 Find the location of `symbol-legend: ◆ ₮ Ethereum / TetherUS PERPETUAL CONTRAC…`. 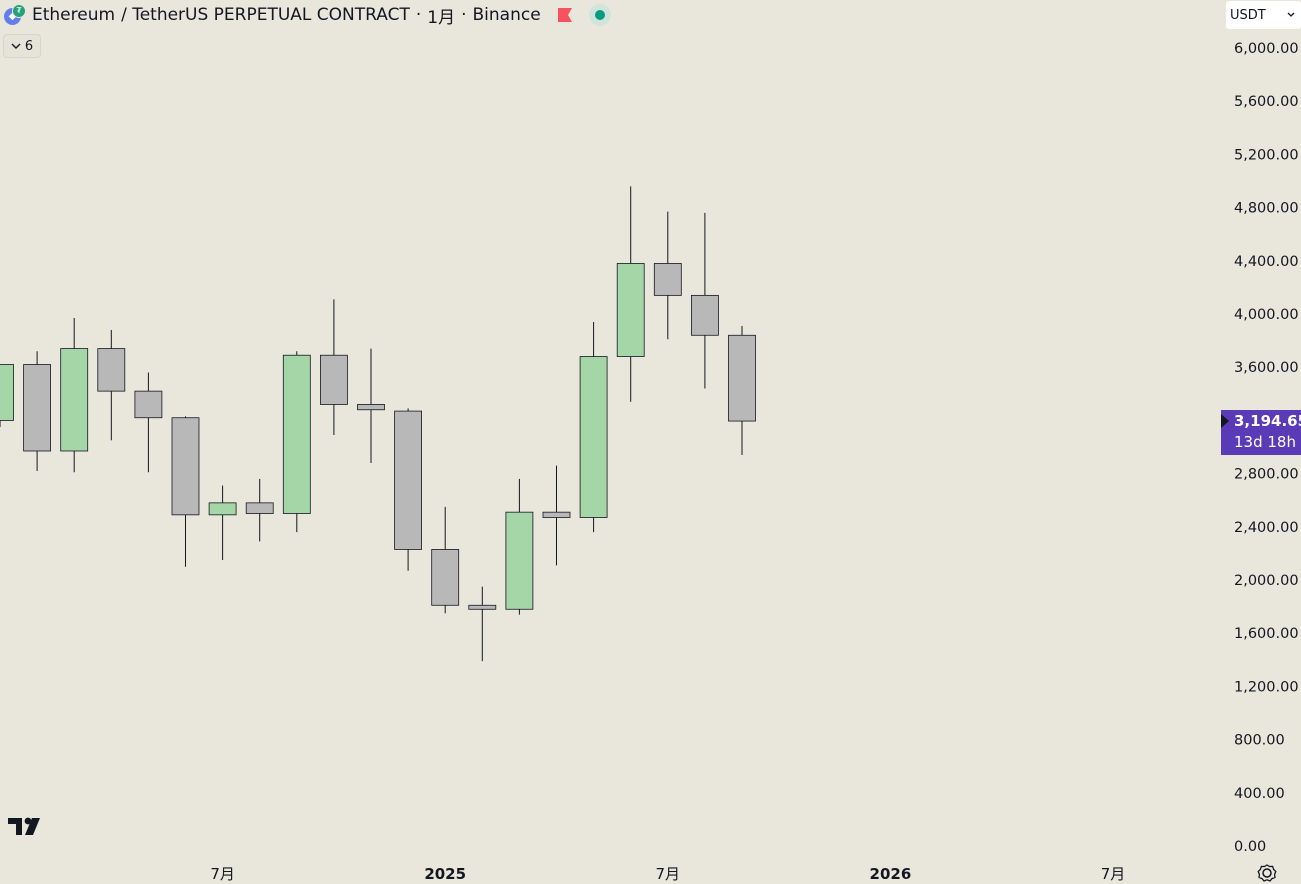

symbol-legend: ◆ ₮ Ethereum / TetherUS PERPETUAL CONTRAC… is located at coordinates (307, 15).